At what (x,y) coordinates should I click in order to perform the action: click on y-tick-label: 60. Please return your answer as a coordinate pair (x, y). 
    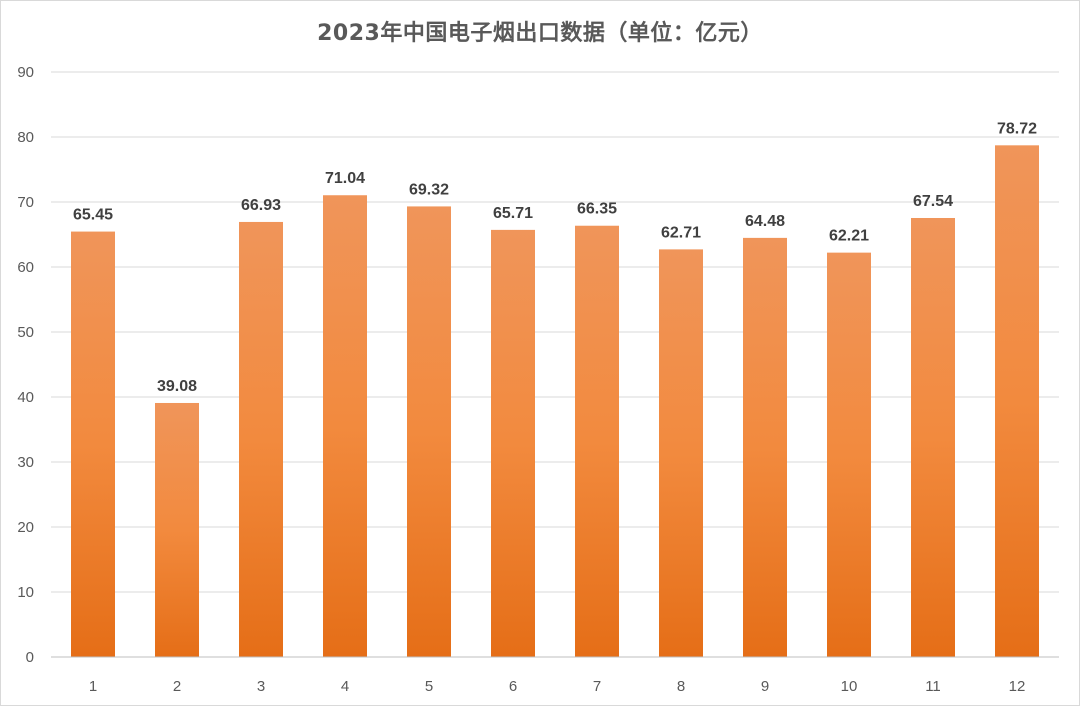
    Looking at the image, I should click on (25, 267).